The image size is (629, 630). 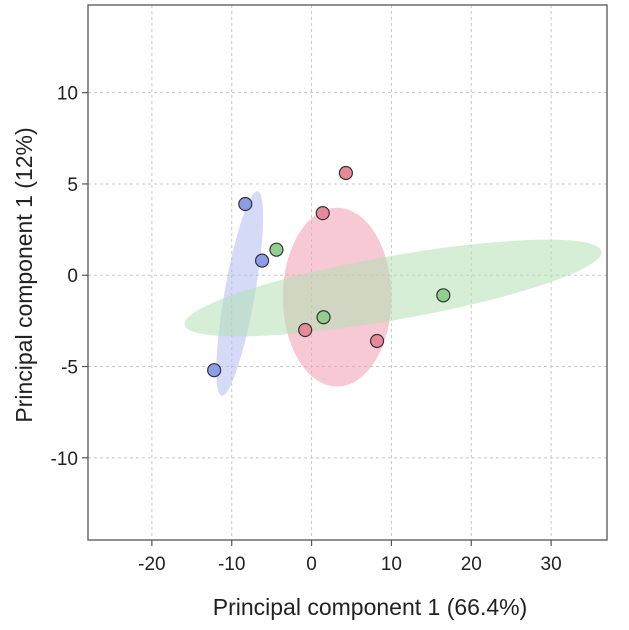 I want to click on x-tick-label: 20, so click(x=471, y=564).